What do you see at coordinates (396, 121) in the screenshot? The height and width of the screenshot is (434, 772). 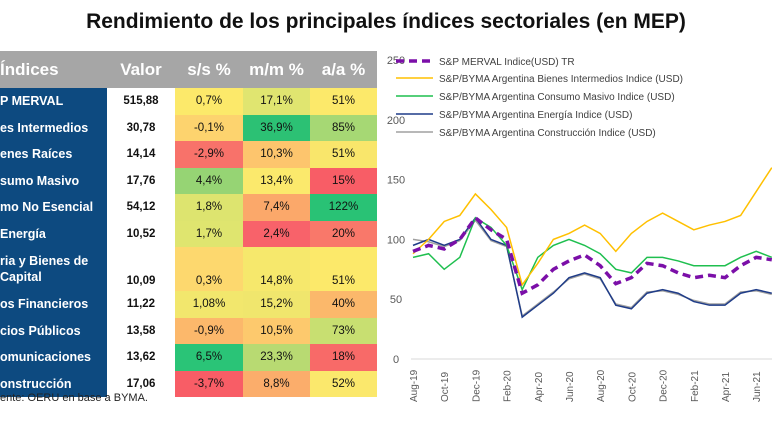 I see `y-tick-label: 200` at bounding box center [396, 121].